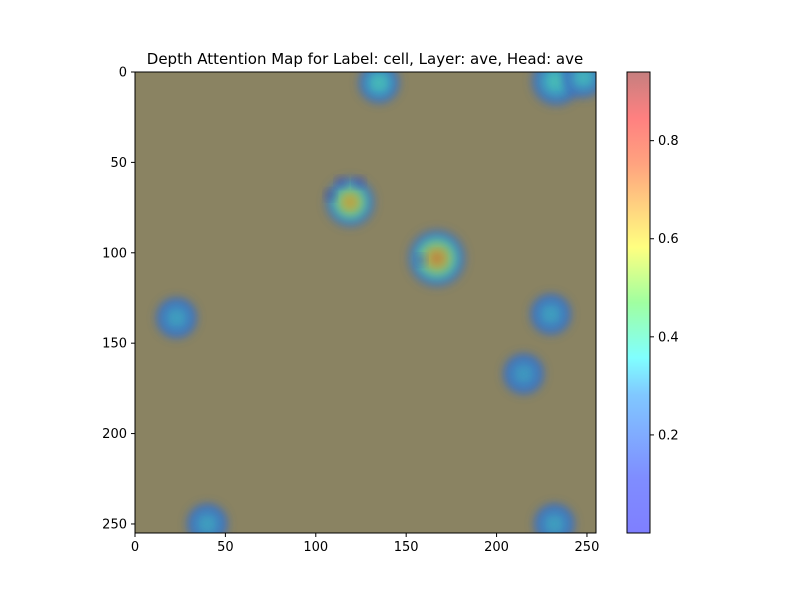  Describe the element at coordinates (664, 288) in the screenshot. I see `colorbar-axis: 0.2 0.4 0.6 0.8` at that location.